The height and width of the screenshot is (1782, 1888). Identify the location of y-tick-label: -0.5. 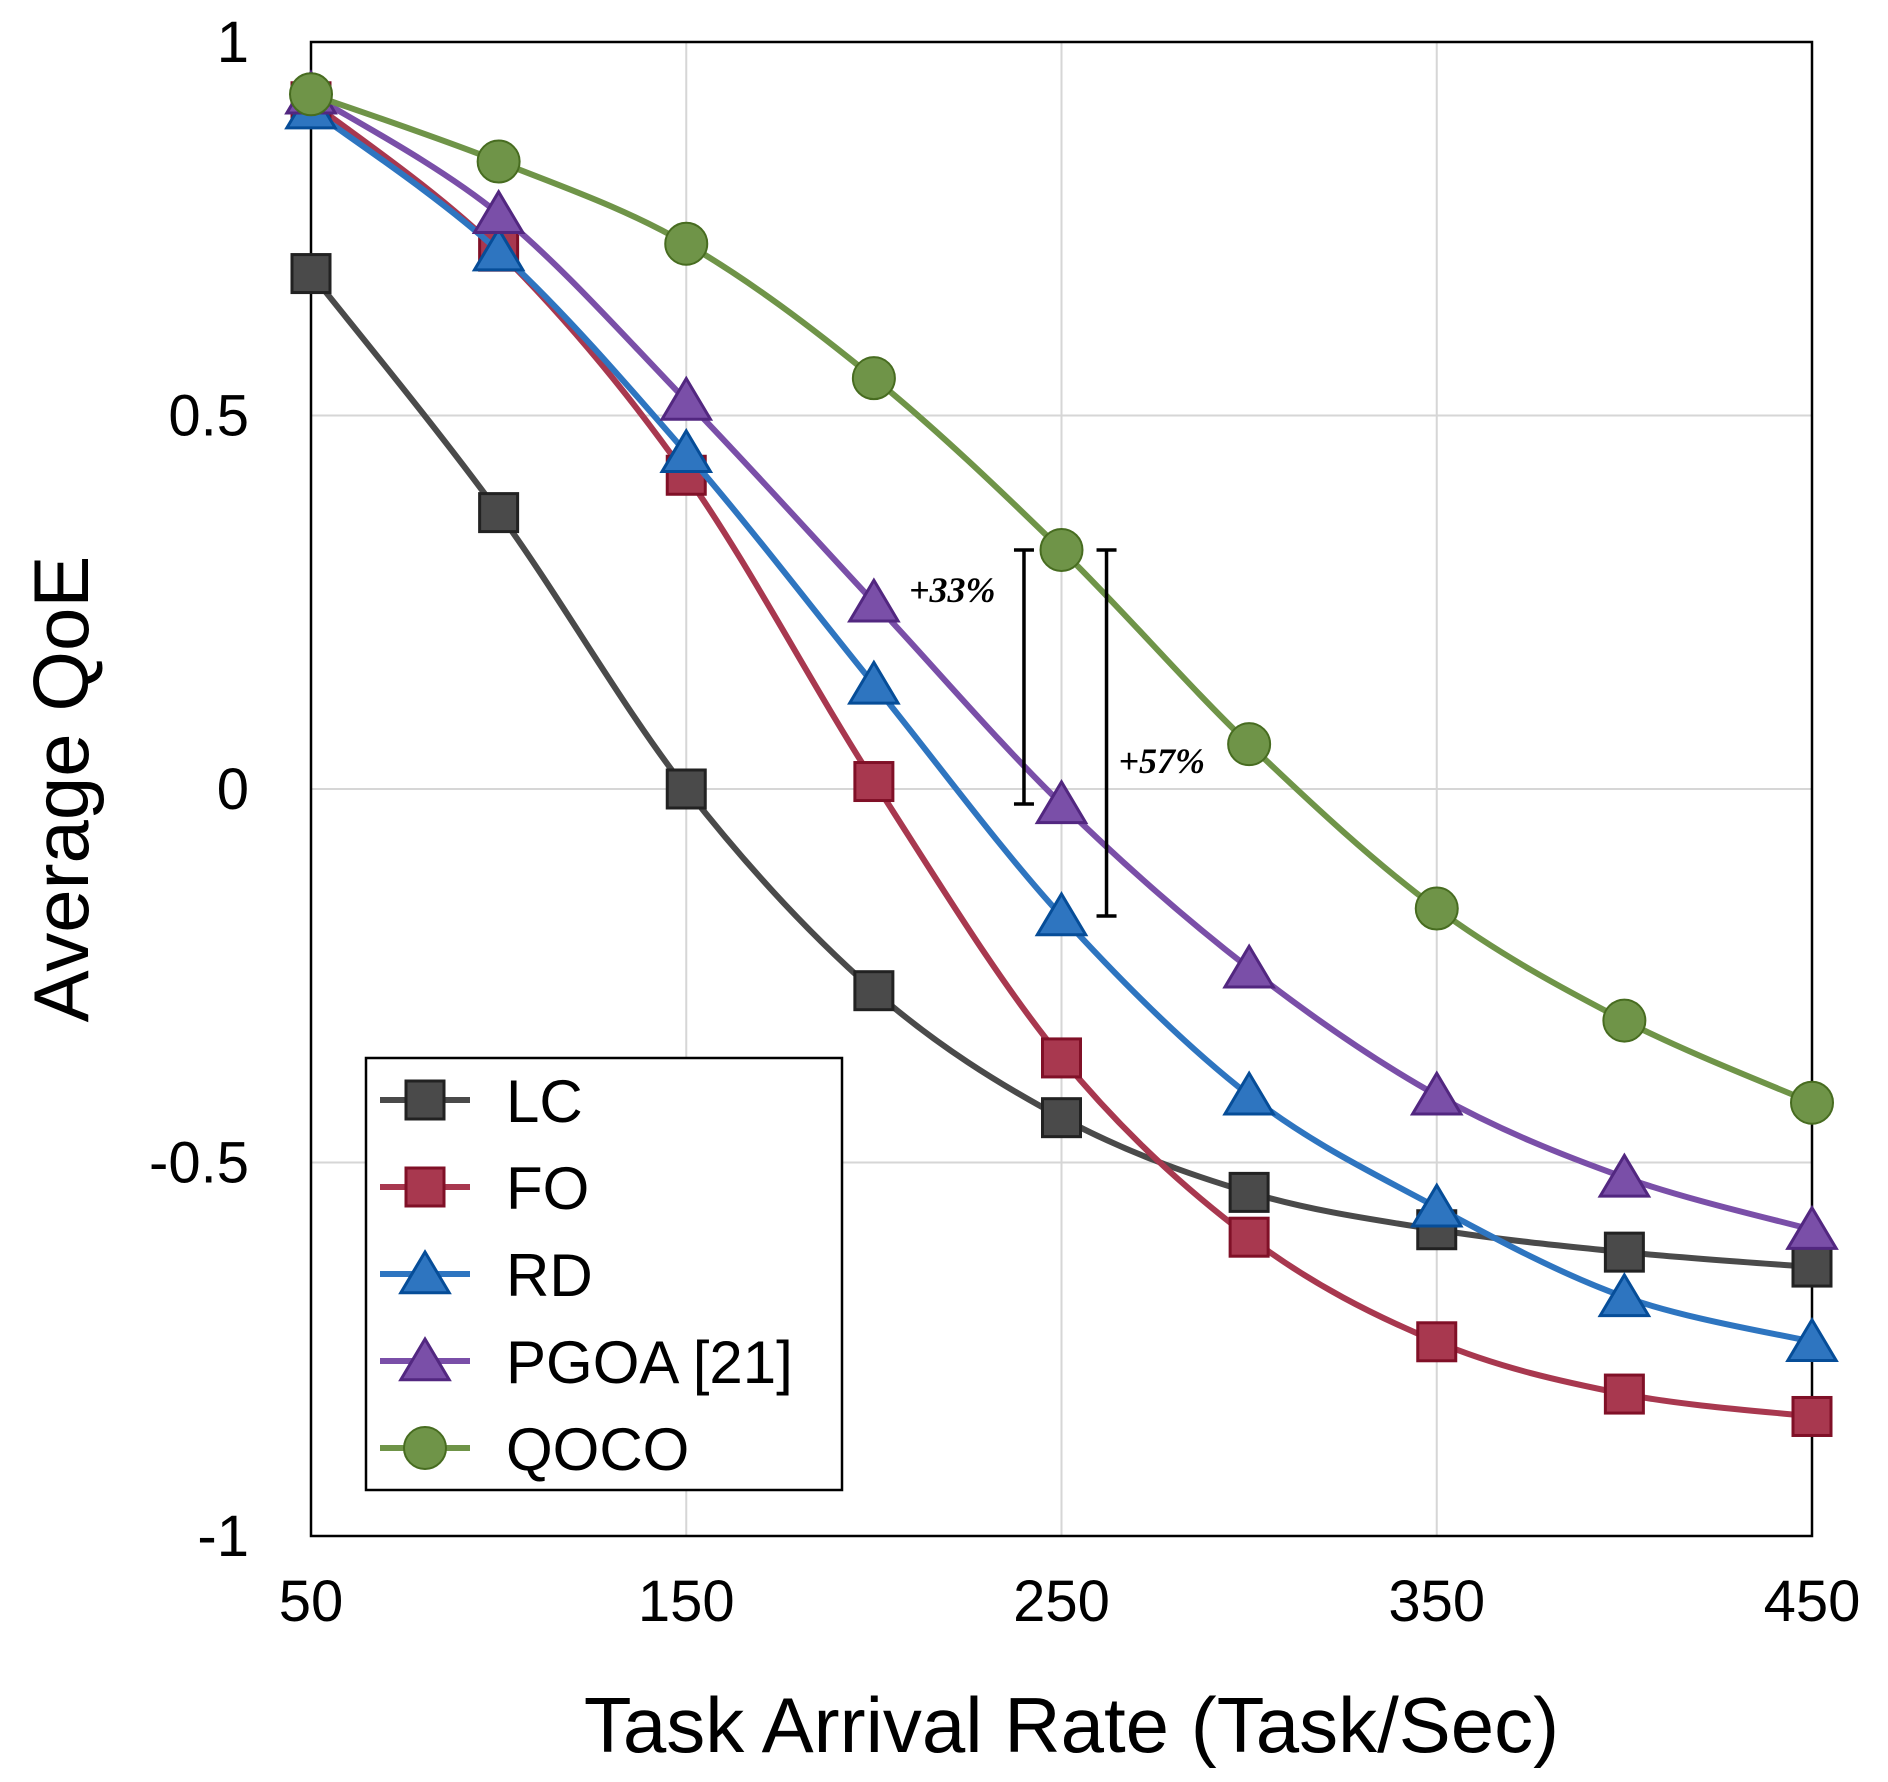
(199, 1163).